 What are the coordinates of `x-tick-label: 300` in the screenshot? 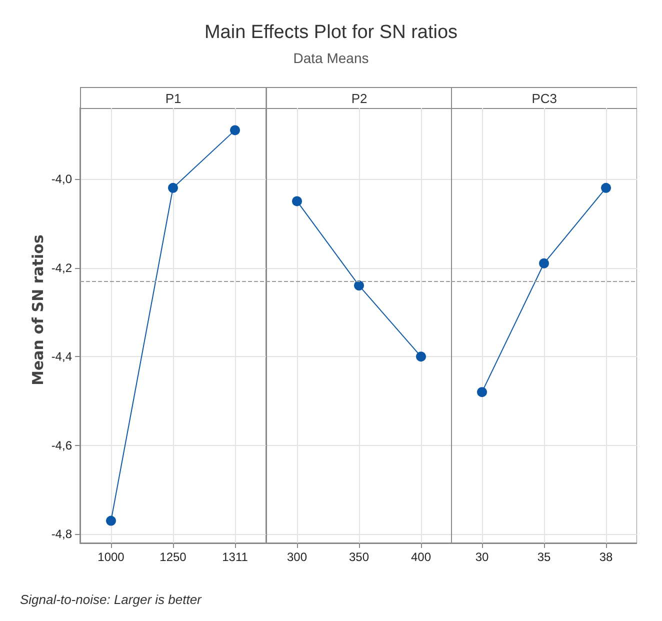 It's located at (296, 557).